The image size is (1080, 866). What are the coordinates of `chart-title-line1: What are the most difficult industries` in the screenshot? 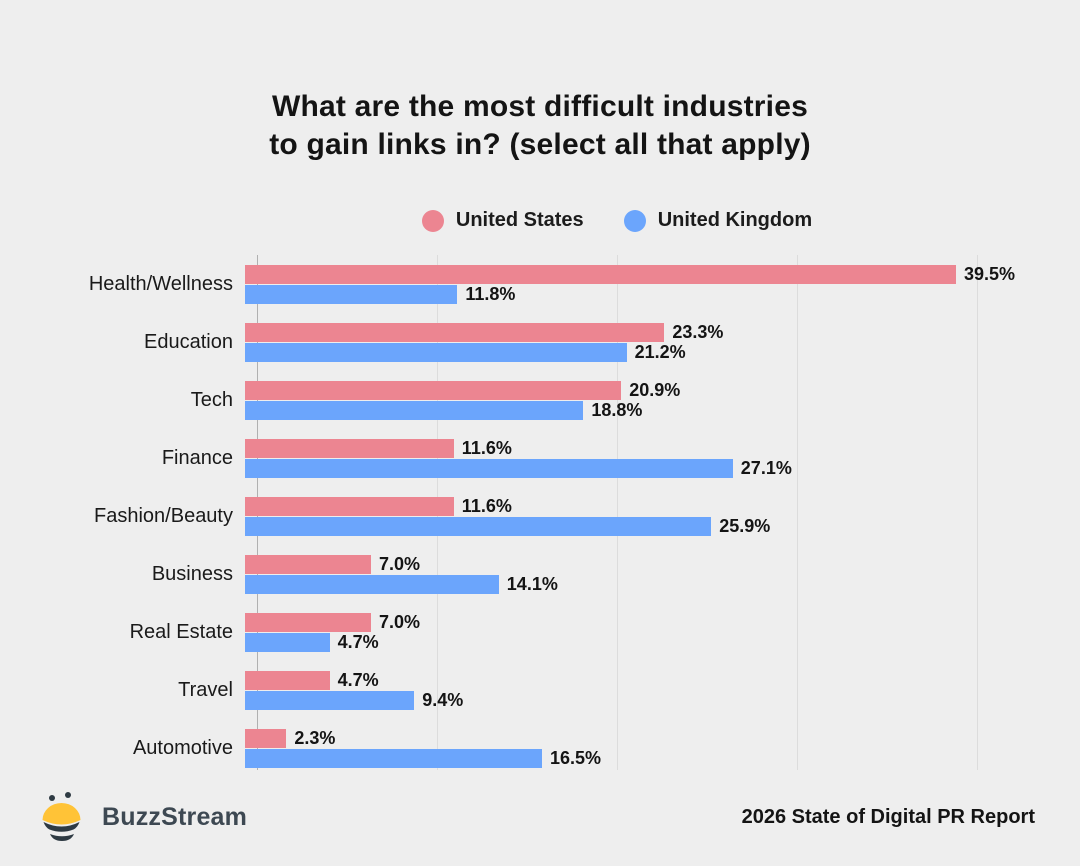 It's located at (540, 106).